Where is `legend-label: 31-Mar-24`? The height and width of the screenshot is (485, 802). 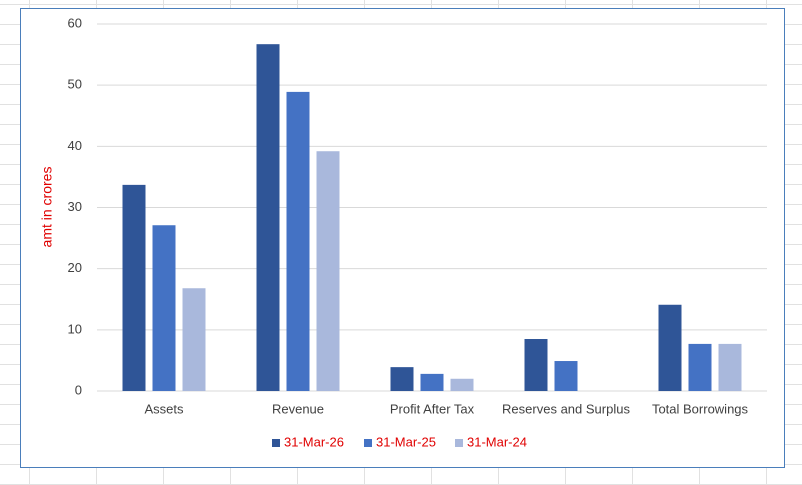 legend-label: 31-Mar-24 is located at coordinates (497, 441).